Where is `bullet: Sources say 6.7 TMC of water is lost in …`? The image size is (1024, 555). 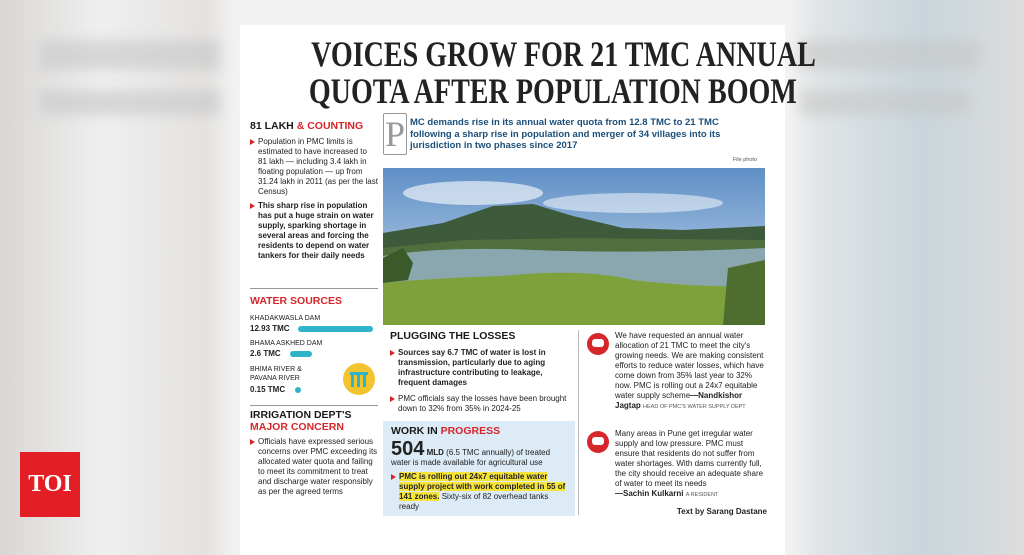
bullet: Sources say 6.7 TMC of water is lost in … is located at coordinates (482, 368).